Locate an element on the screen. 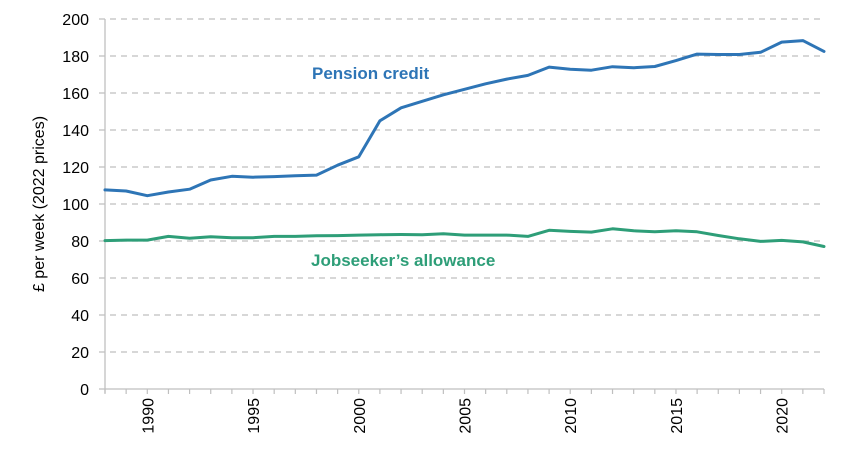  y-tick-label: 60 is located at coordinates (80, 279).